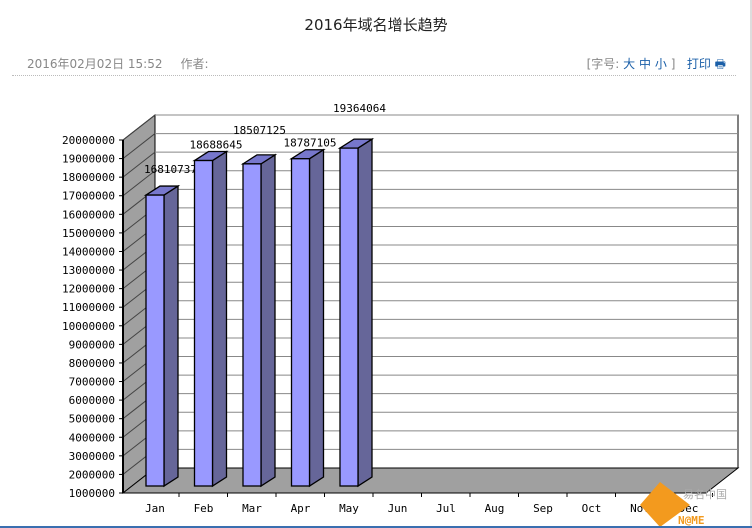 The image size is (752, 528). What do you see at coordinates (92, 382) in the screenshot?
I see `y-tick-label: 7000000` at bounding box center [92, 382].